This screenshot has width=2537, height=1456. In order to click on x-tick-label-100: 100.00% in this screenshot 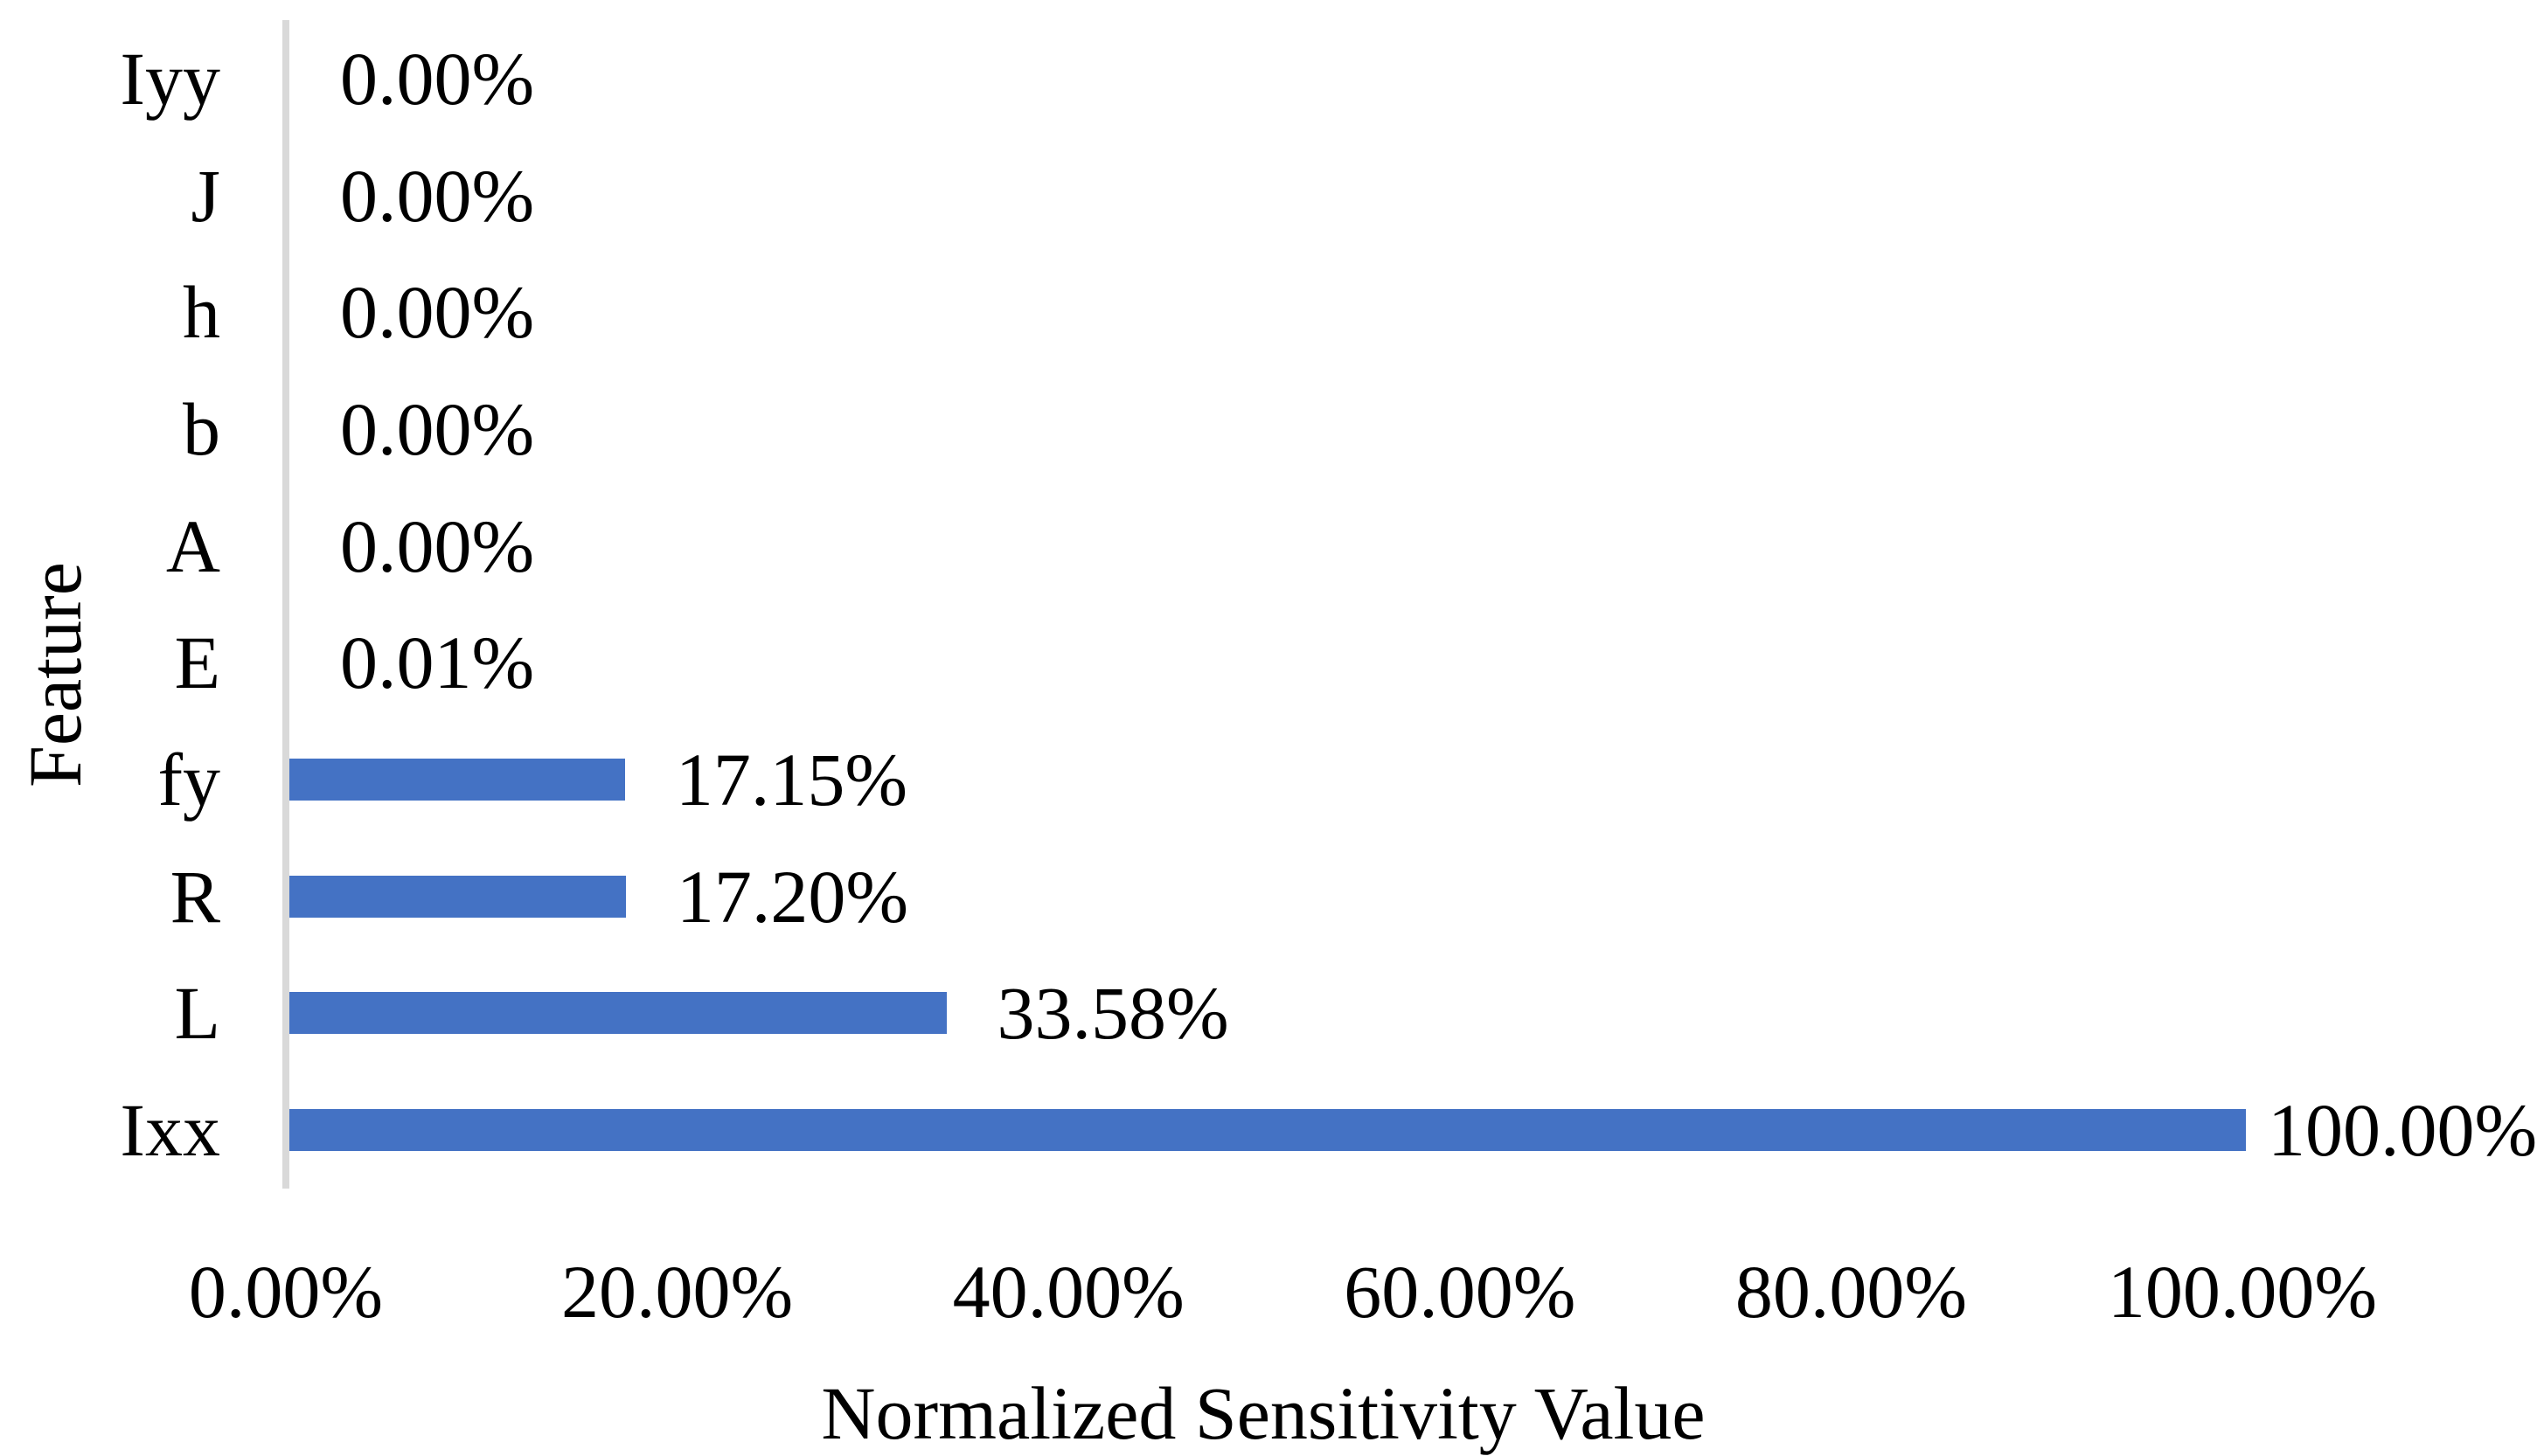, I will do `click(2242, 1292)`.